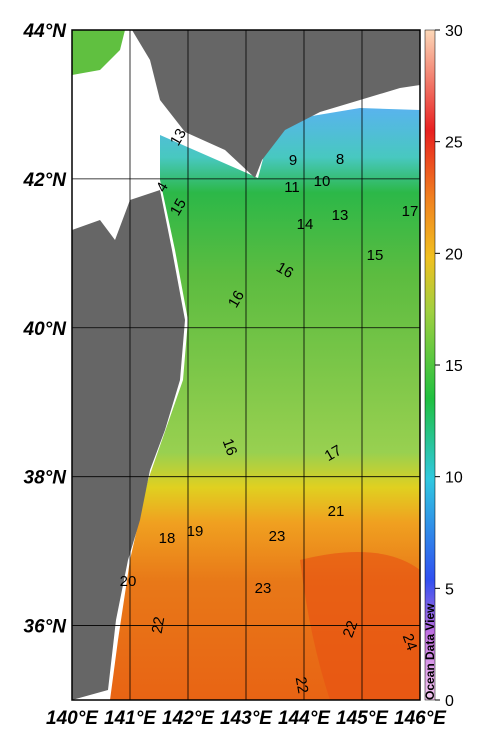 This screenshot has width=490, height=749. What do you see at coordinates (454, 31) in the screenshot?
I see `colorbar-tick-label: 30` at bounding box center [454, 31].